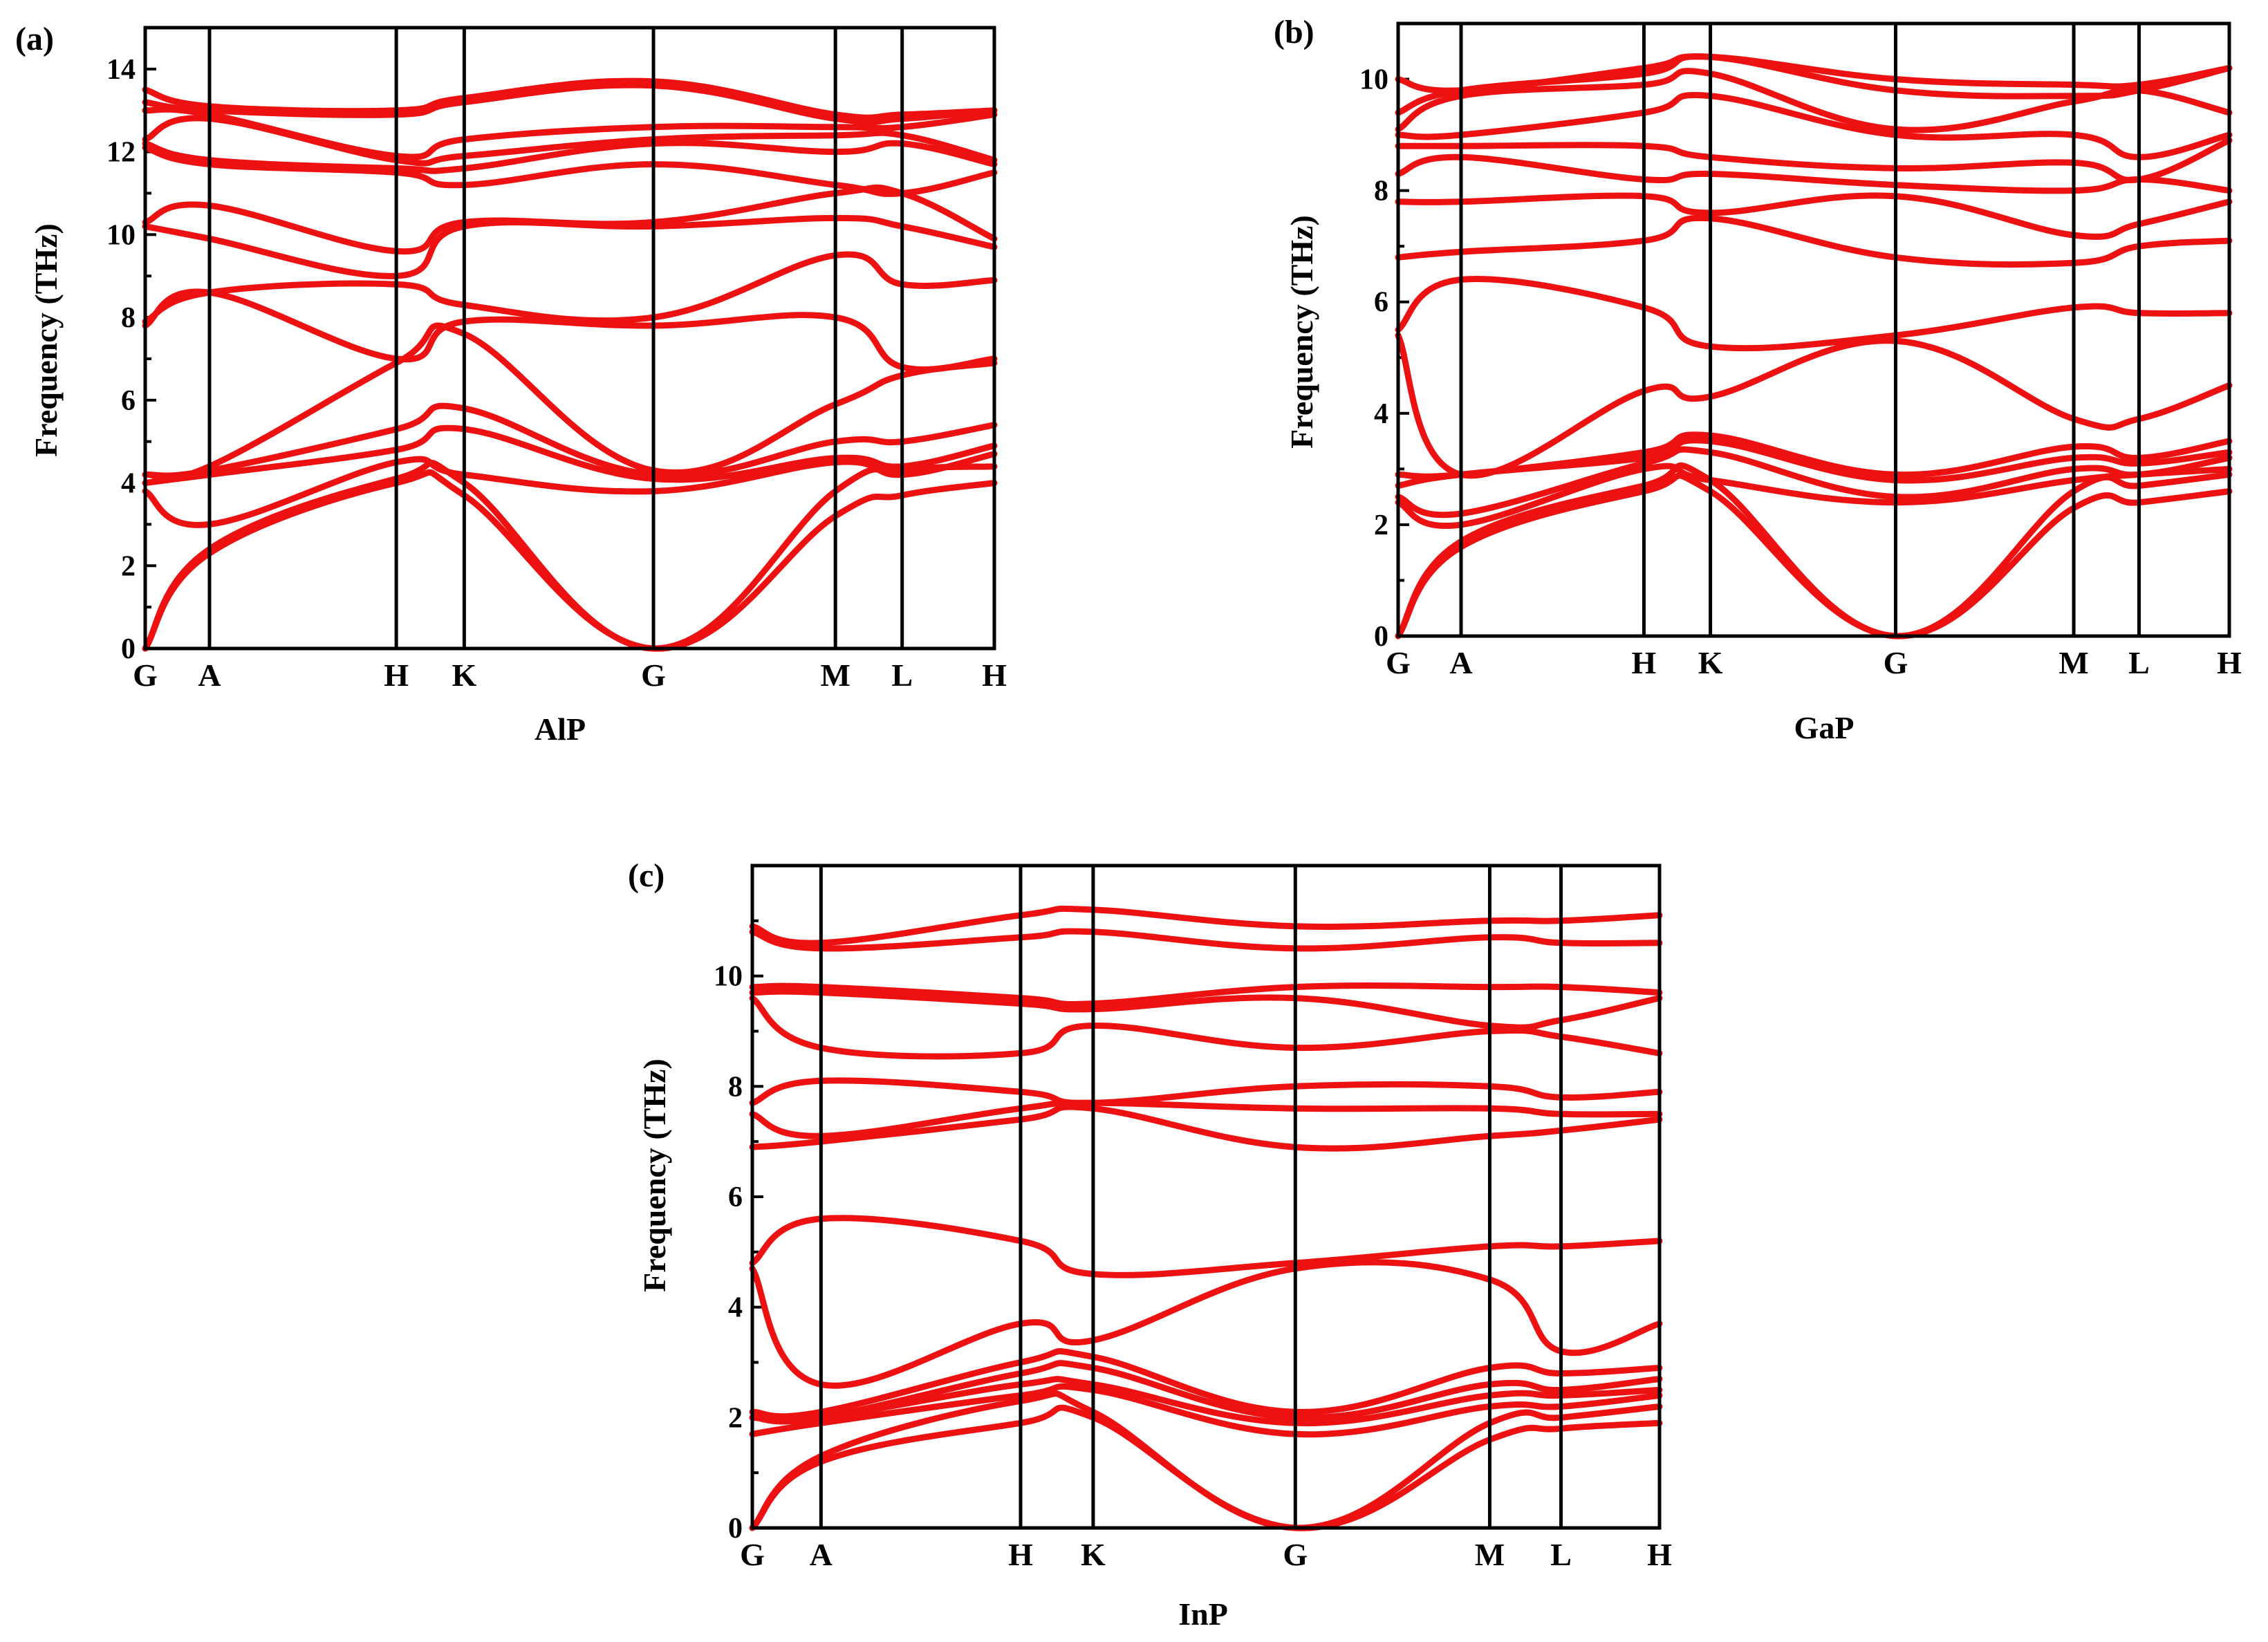 This screenshot has height=1642, width=2268. What do you see at coordinates (654, 1175) in the screenshot?
I see `panel-c-y-axis-title: Frequency (THz)` at bounding box center [654, 1175].